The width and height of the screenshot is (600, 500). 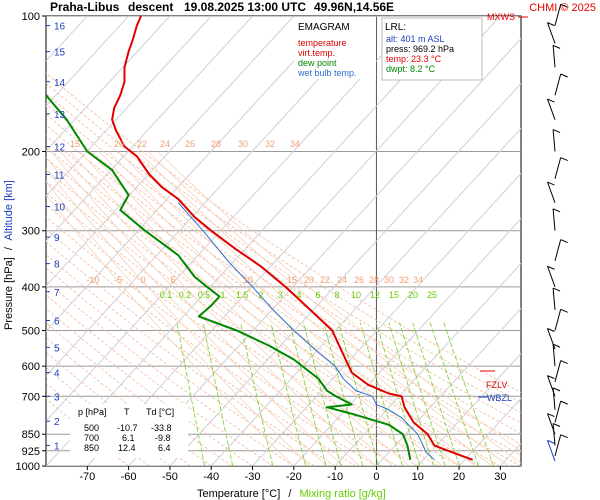 I want to click on legend-item-dew-point: dew point, so click(x=317, y=63).